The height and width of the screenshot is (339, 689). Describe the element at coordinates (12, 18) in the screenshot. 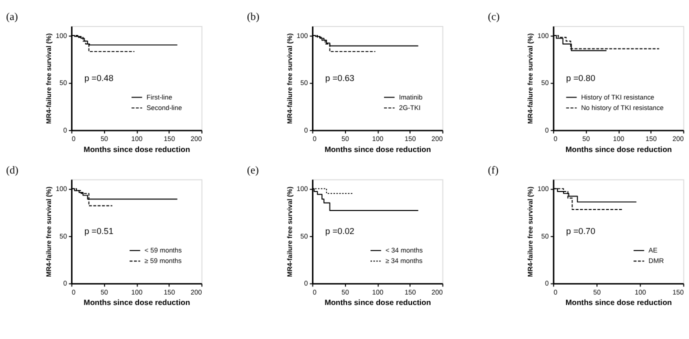

I see `chart-title: (a)` at that location.